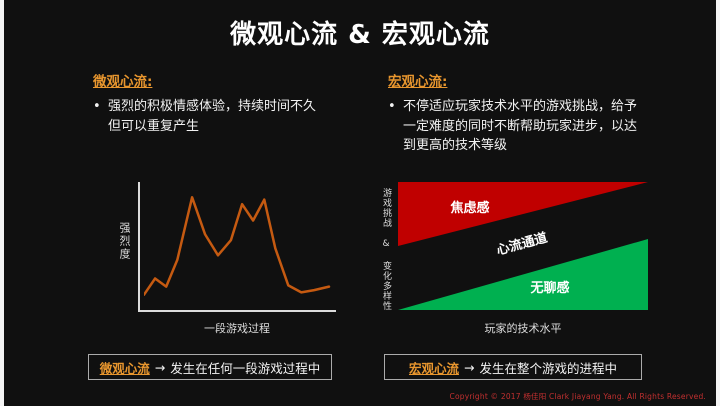  What do you see at coordinates (360, 35) in the screenshot?
I see `slide-title: 微观心流 & 宏观心流` at bounding box center [360, 35].